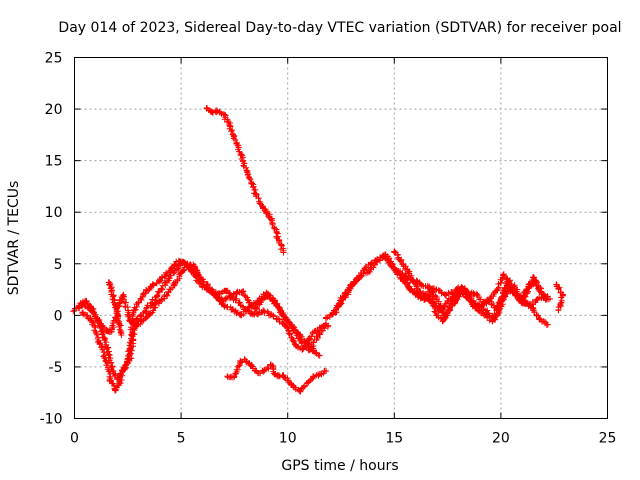 This screenshot has width=640, height=480. What do you see at coordinates (339, 466) in the screenshot?
I see `x-axis-label: GPS time / hours` at bounding box center [339, 466].